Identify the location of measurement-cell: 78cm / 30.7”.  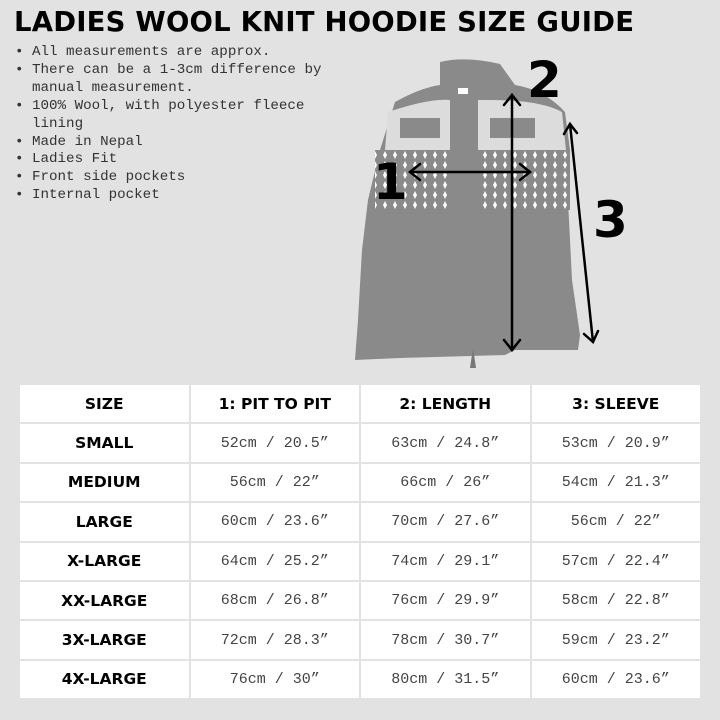
(445, 640).